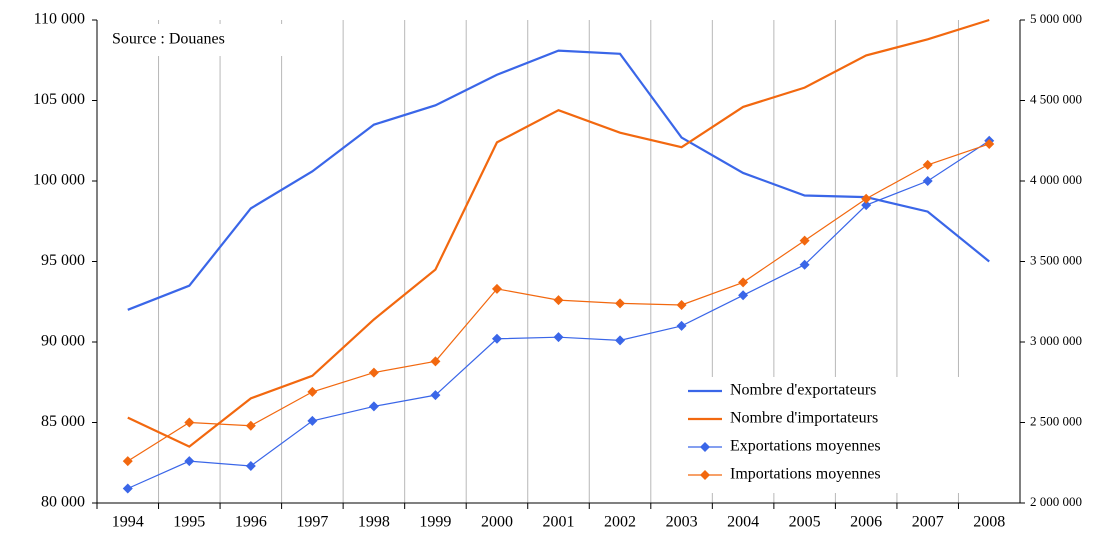 This screenshot has height=538, width=1107. I want to click on x-tick-label: 1996, so click(251, 522).